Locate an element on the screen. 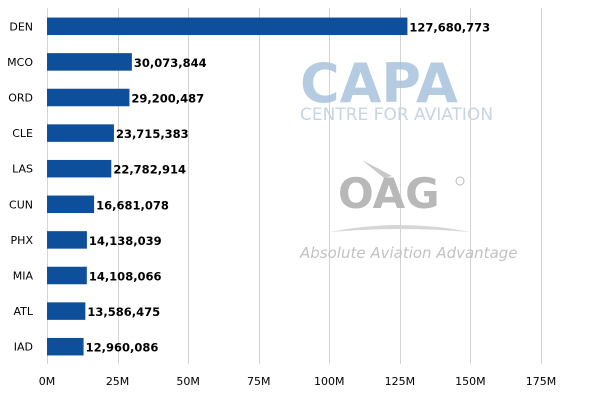 This screenshot has height=400, width=600. category-label: DEN is located at coordinates (21, 26).